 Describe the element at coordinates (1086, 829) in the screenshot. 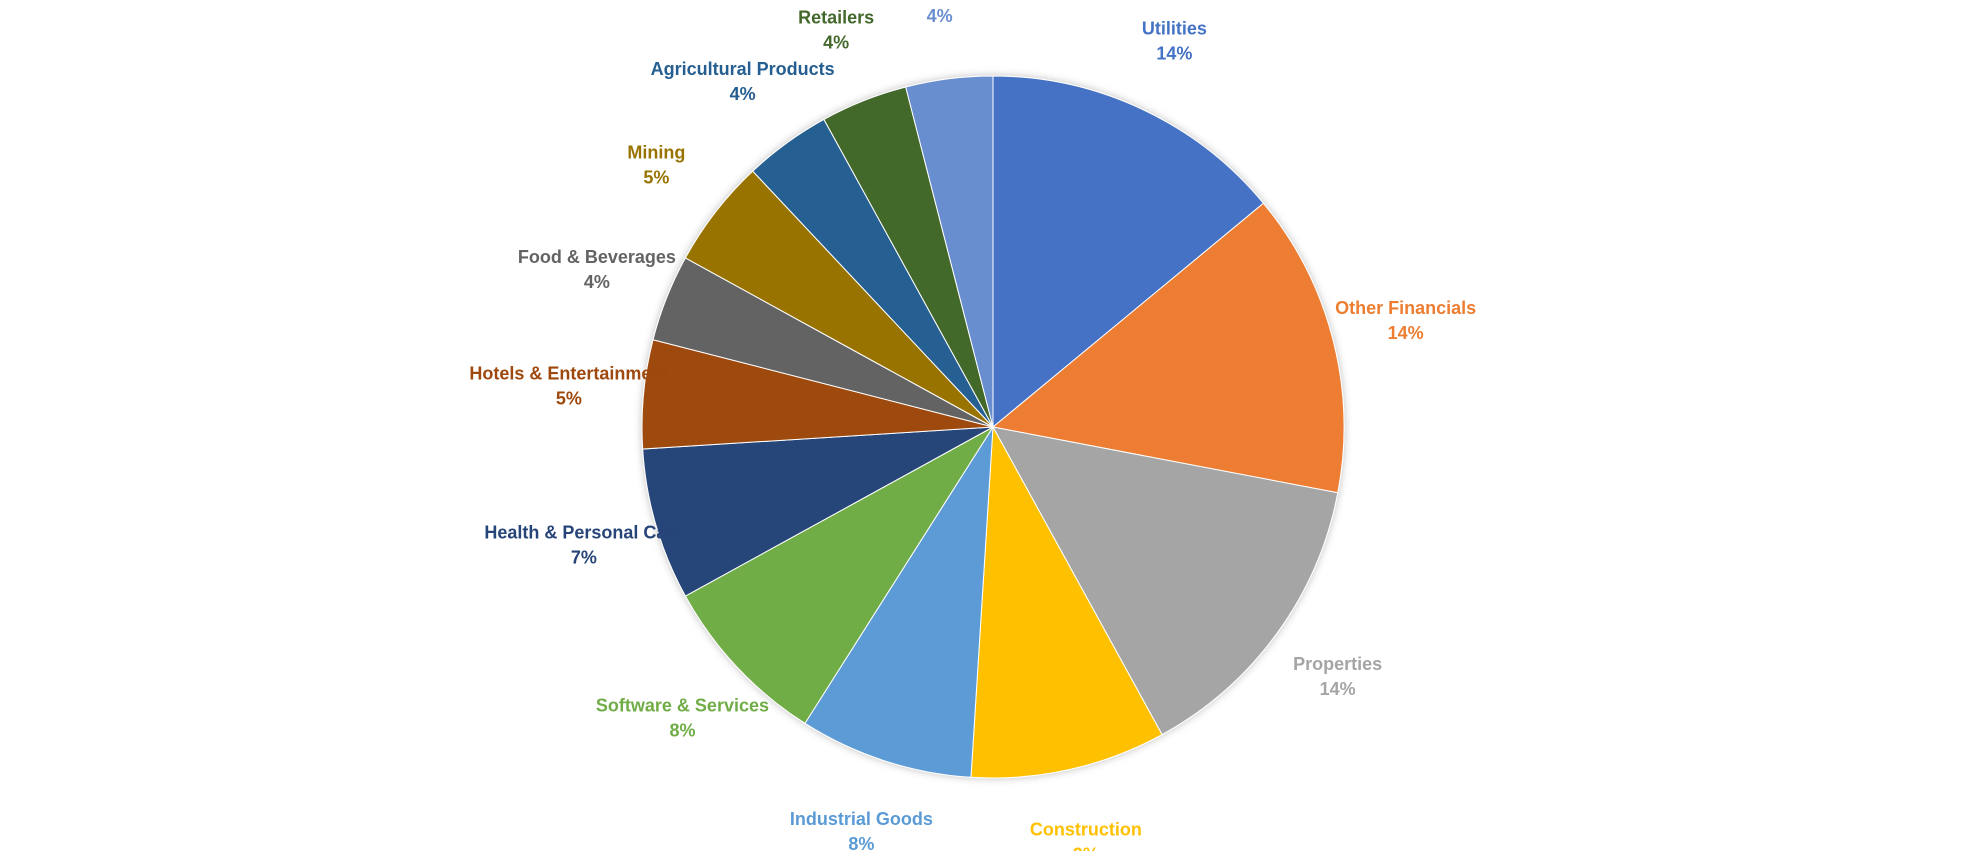

I see `category-label: Construction` at that location.